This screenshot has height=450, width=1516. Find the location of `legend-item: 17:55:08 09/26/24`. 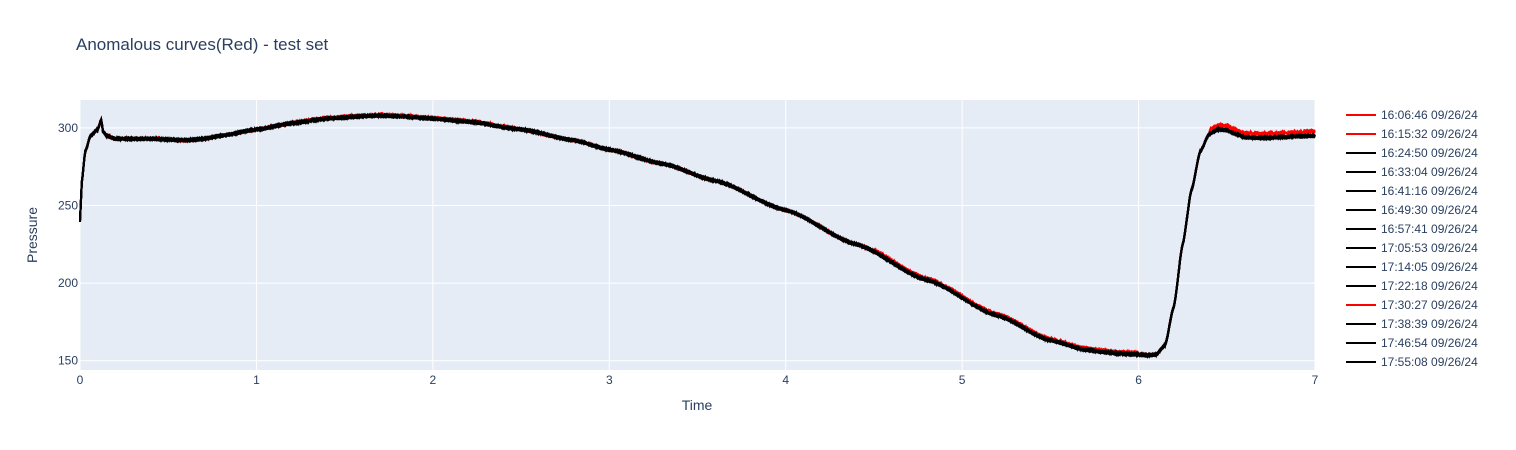

legend-item: 17:55:08 09/26/24 is located at coordinates (1429, 362).